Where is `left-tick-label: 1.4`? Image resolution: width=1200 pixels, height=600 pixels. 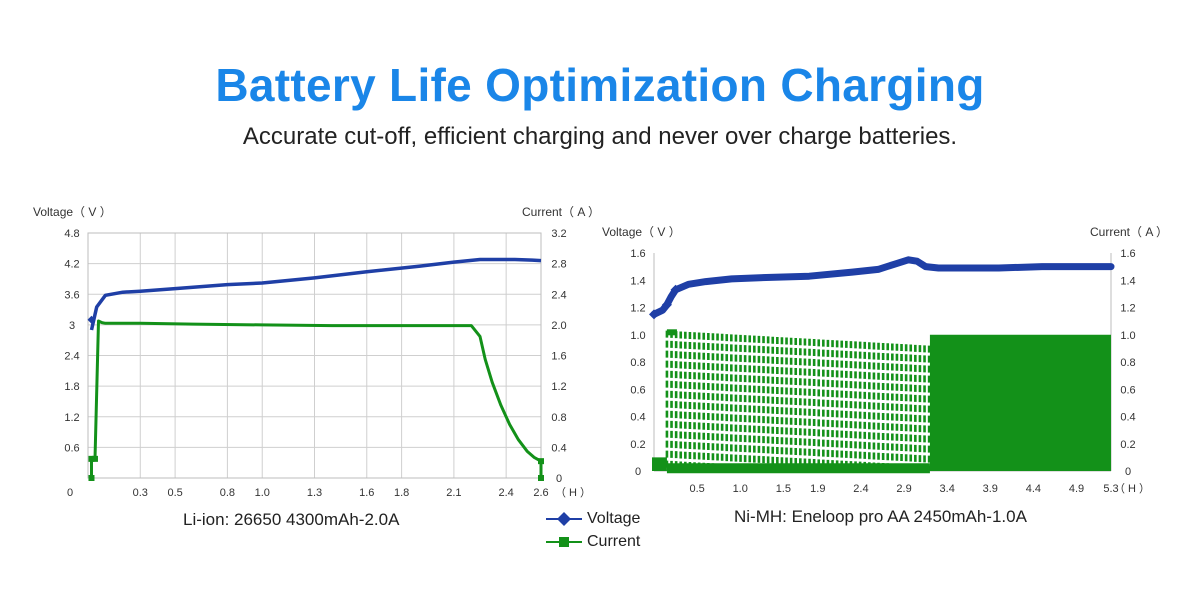 left-tick-label: 1.4 is located at coordinates (637, 281).